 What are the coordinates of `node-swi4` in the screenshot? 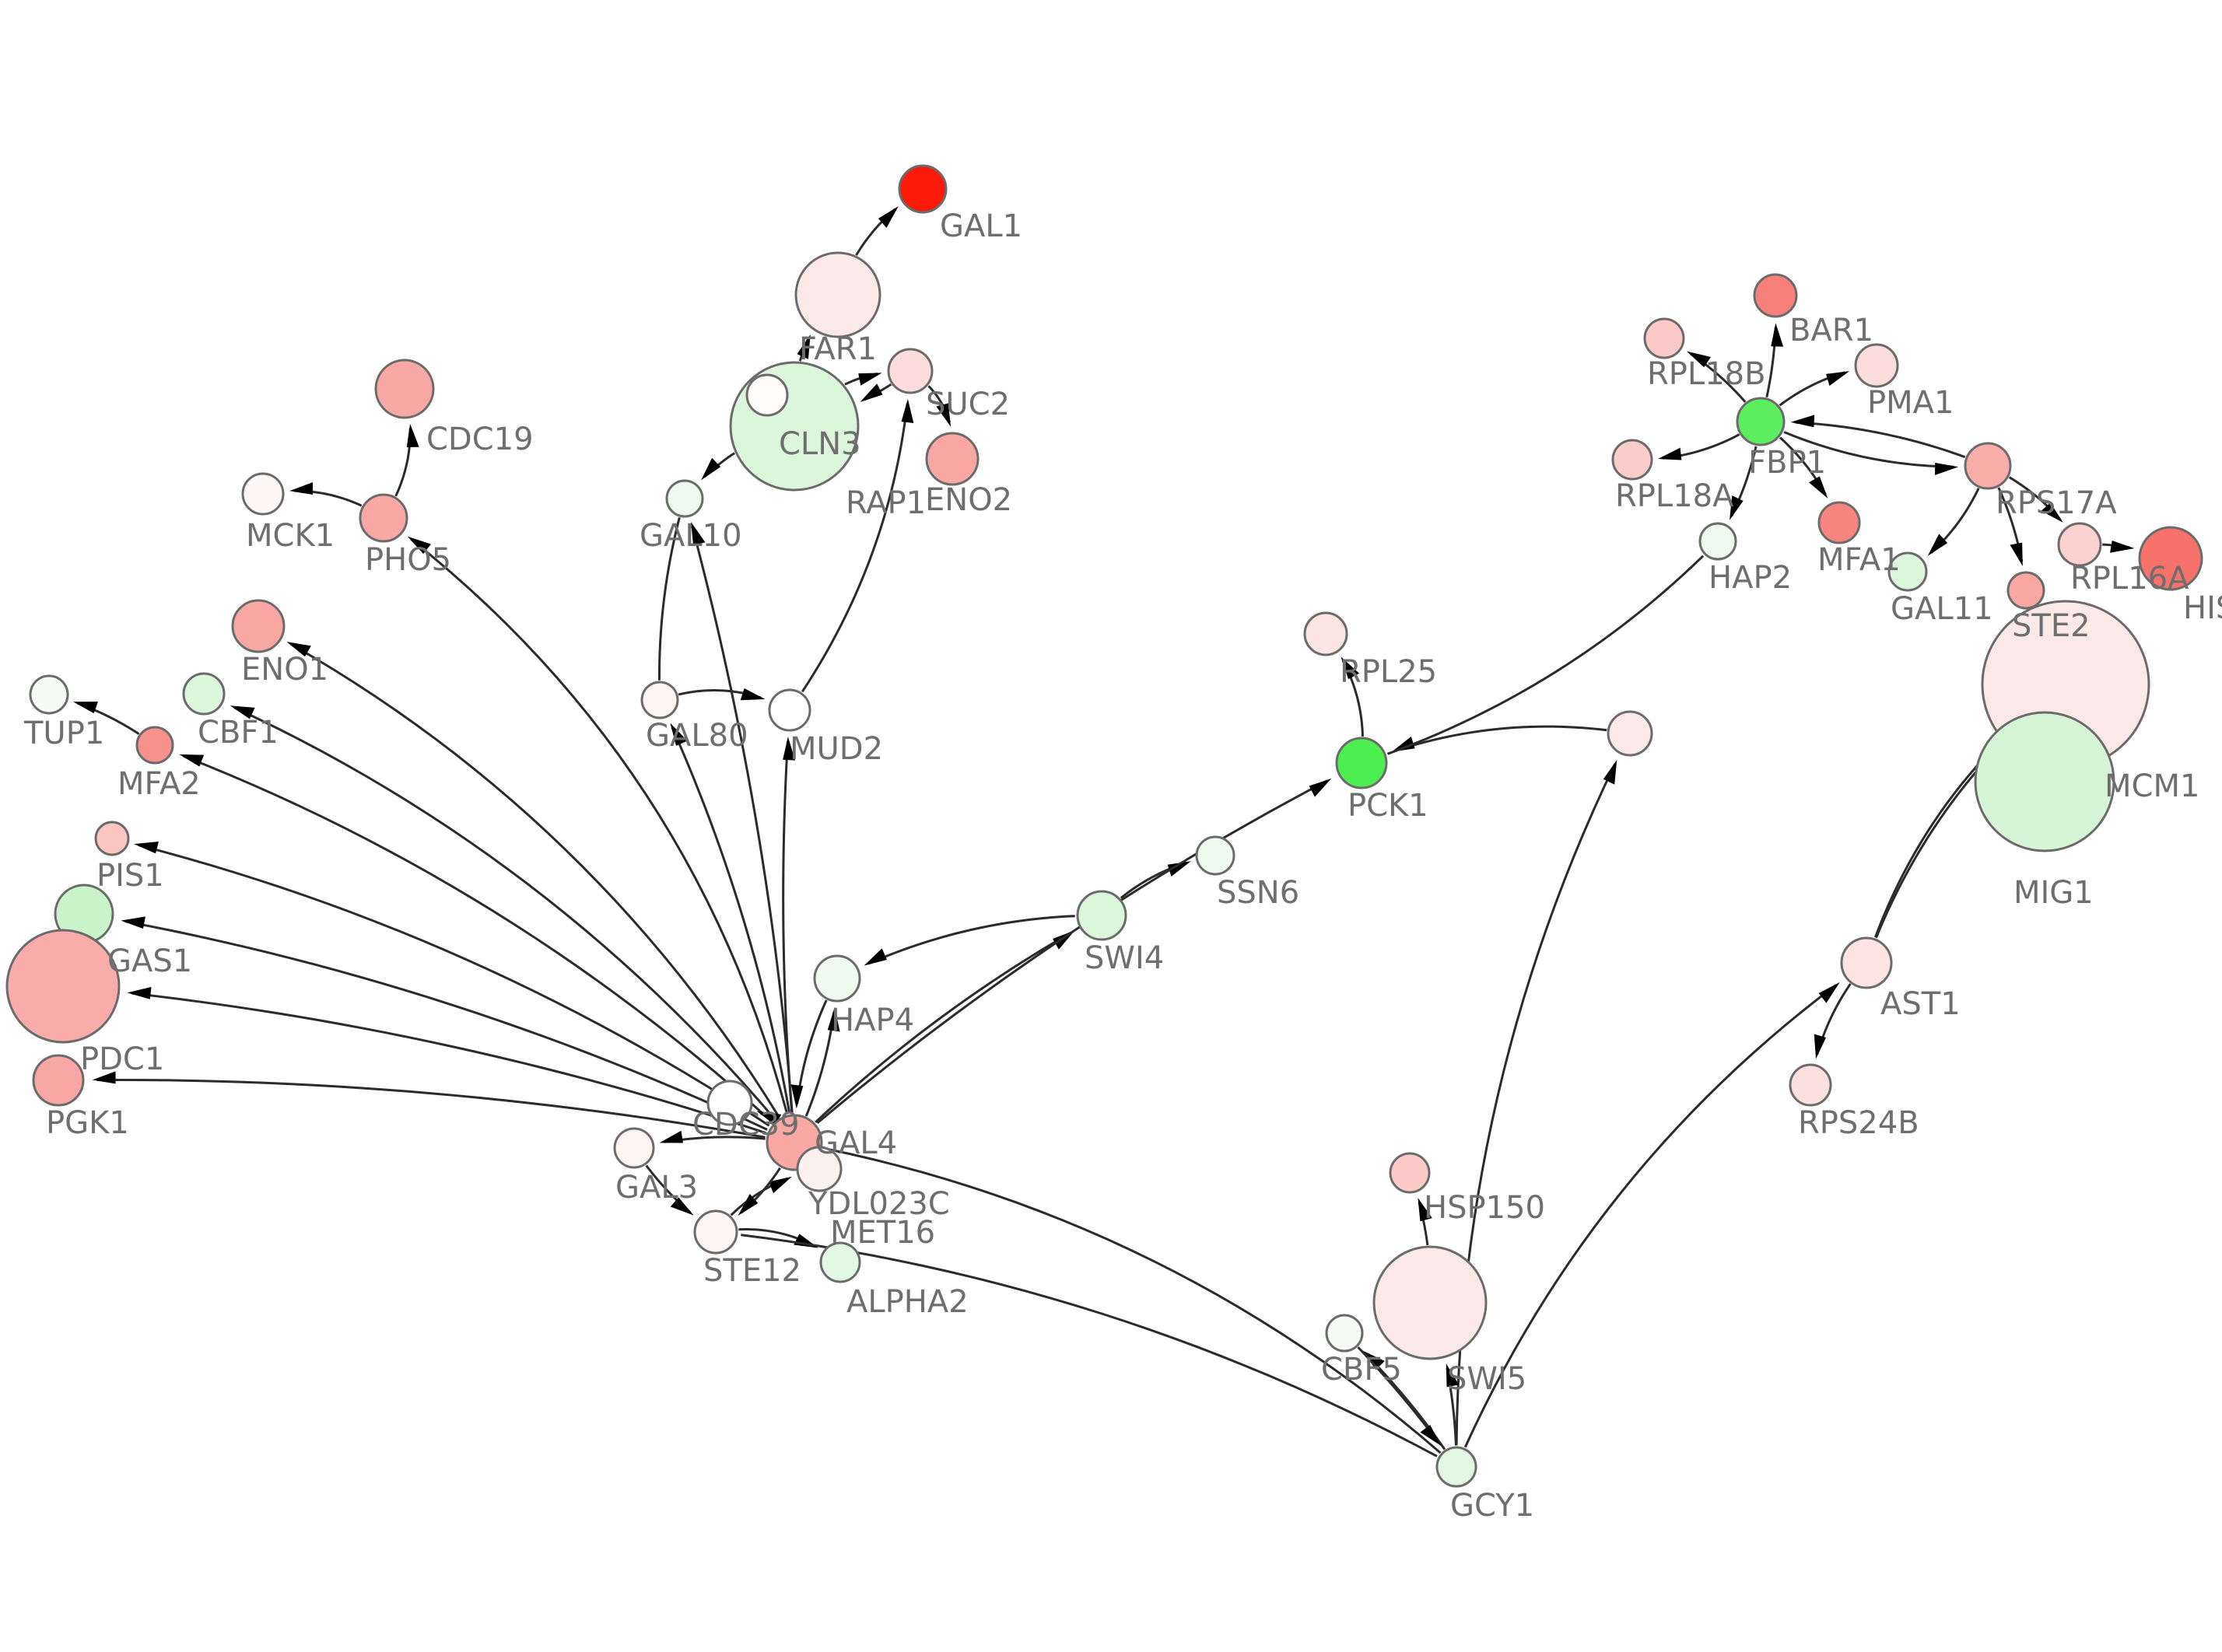 It's located at (1101, 916).